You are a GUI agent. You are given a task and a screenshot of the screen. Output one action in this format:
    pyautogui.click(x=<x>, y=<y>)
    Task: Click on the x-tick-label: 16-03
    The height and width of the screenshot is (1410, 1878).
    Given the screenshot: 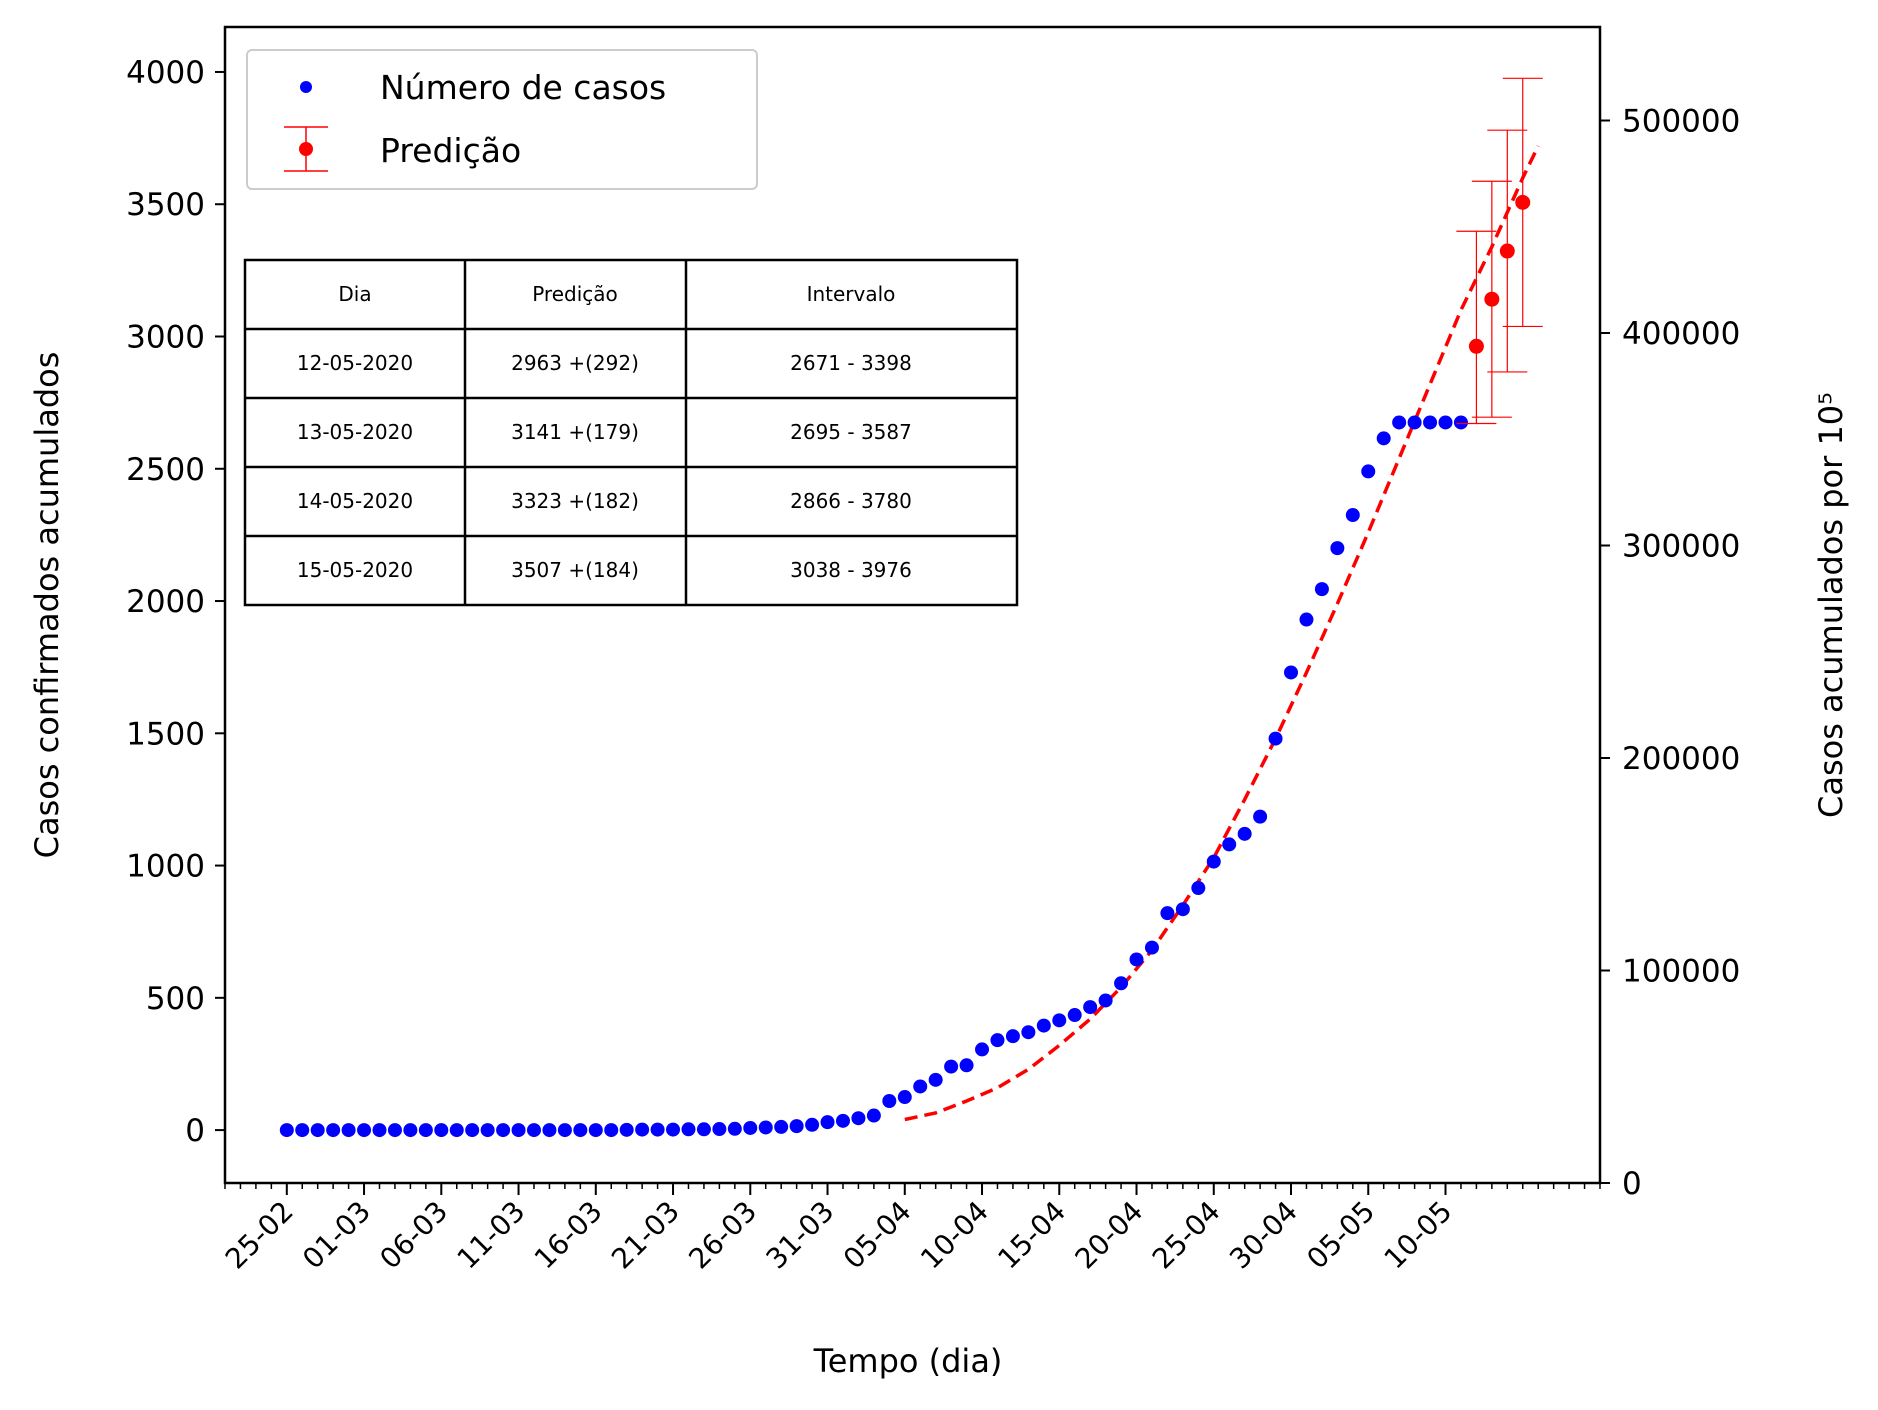 What is the action you would take?
    pyautogui.click(x=568, y=1235)
    